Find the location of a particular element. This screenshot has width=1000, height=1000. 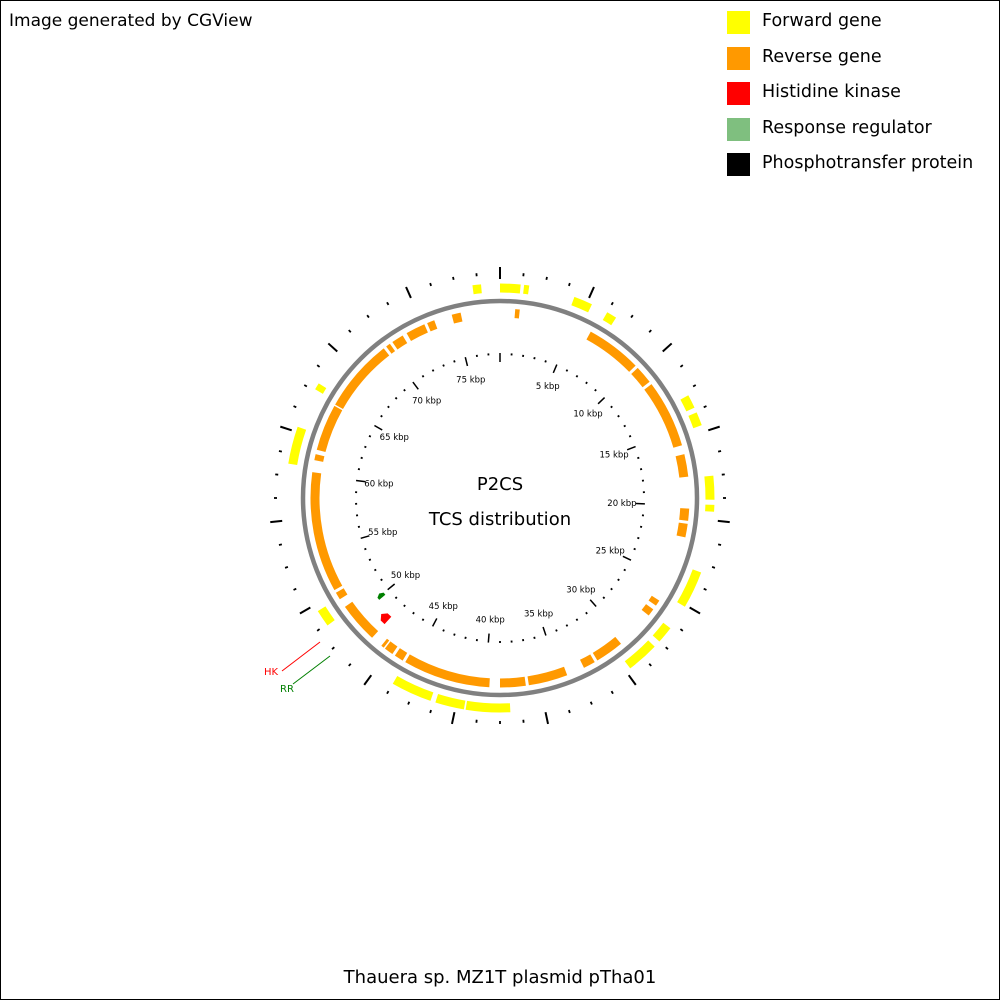

reverse-gene-track is located at coordinates (500, 498).